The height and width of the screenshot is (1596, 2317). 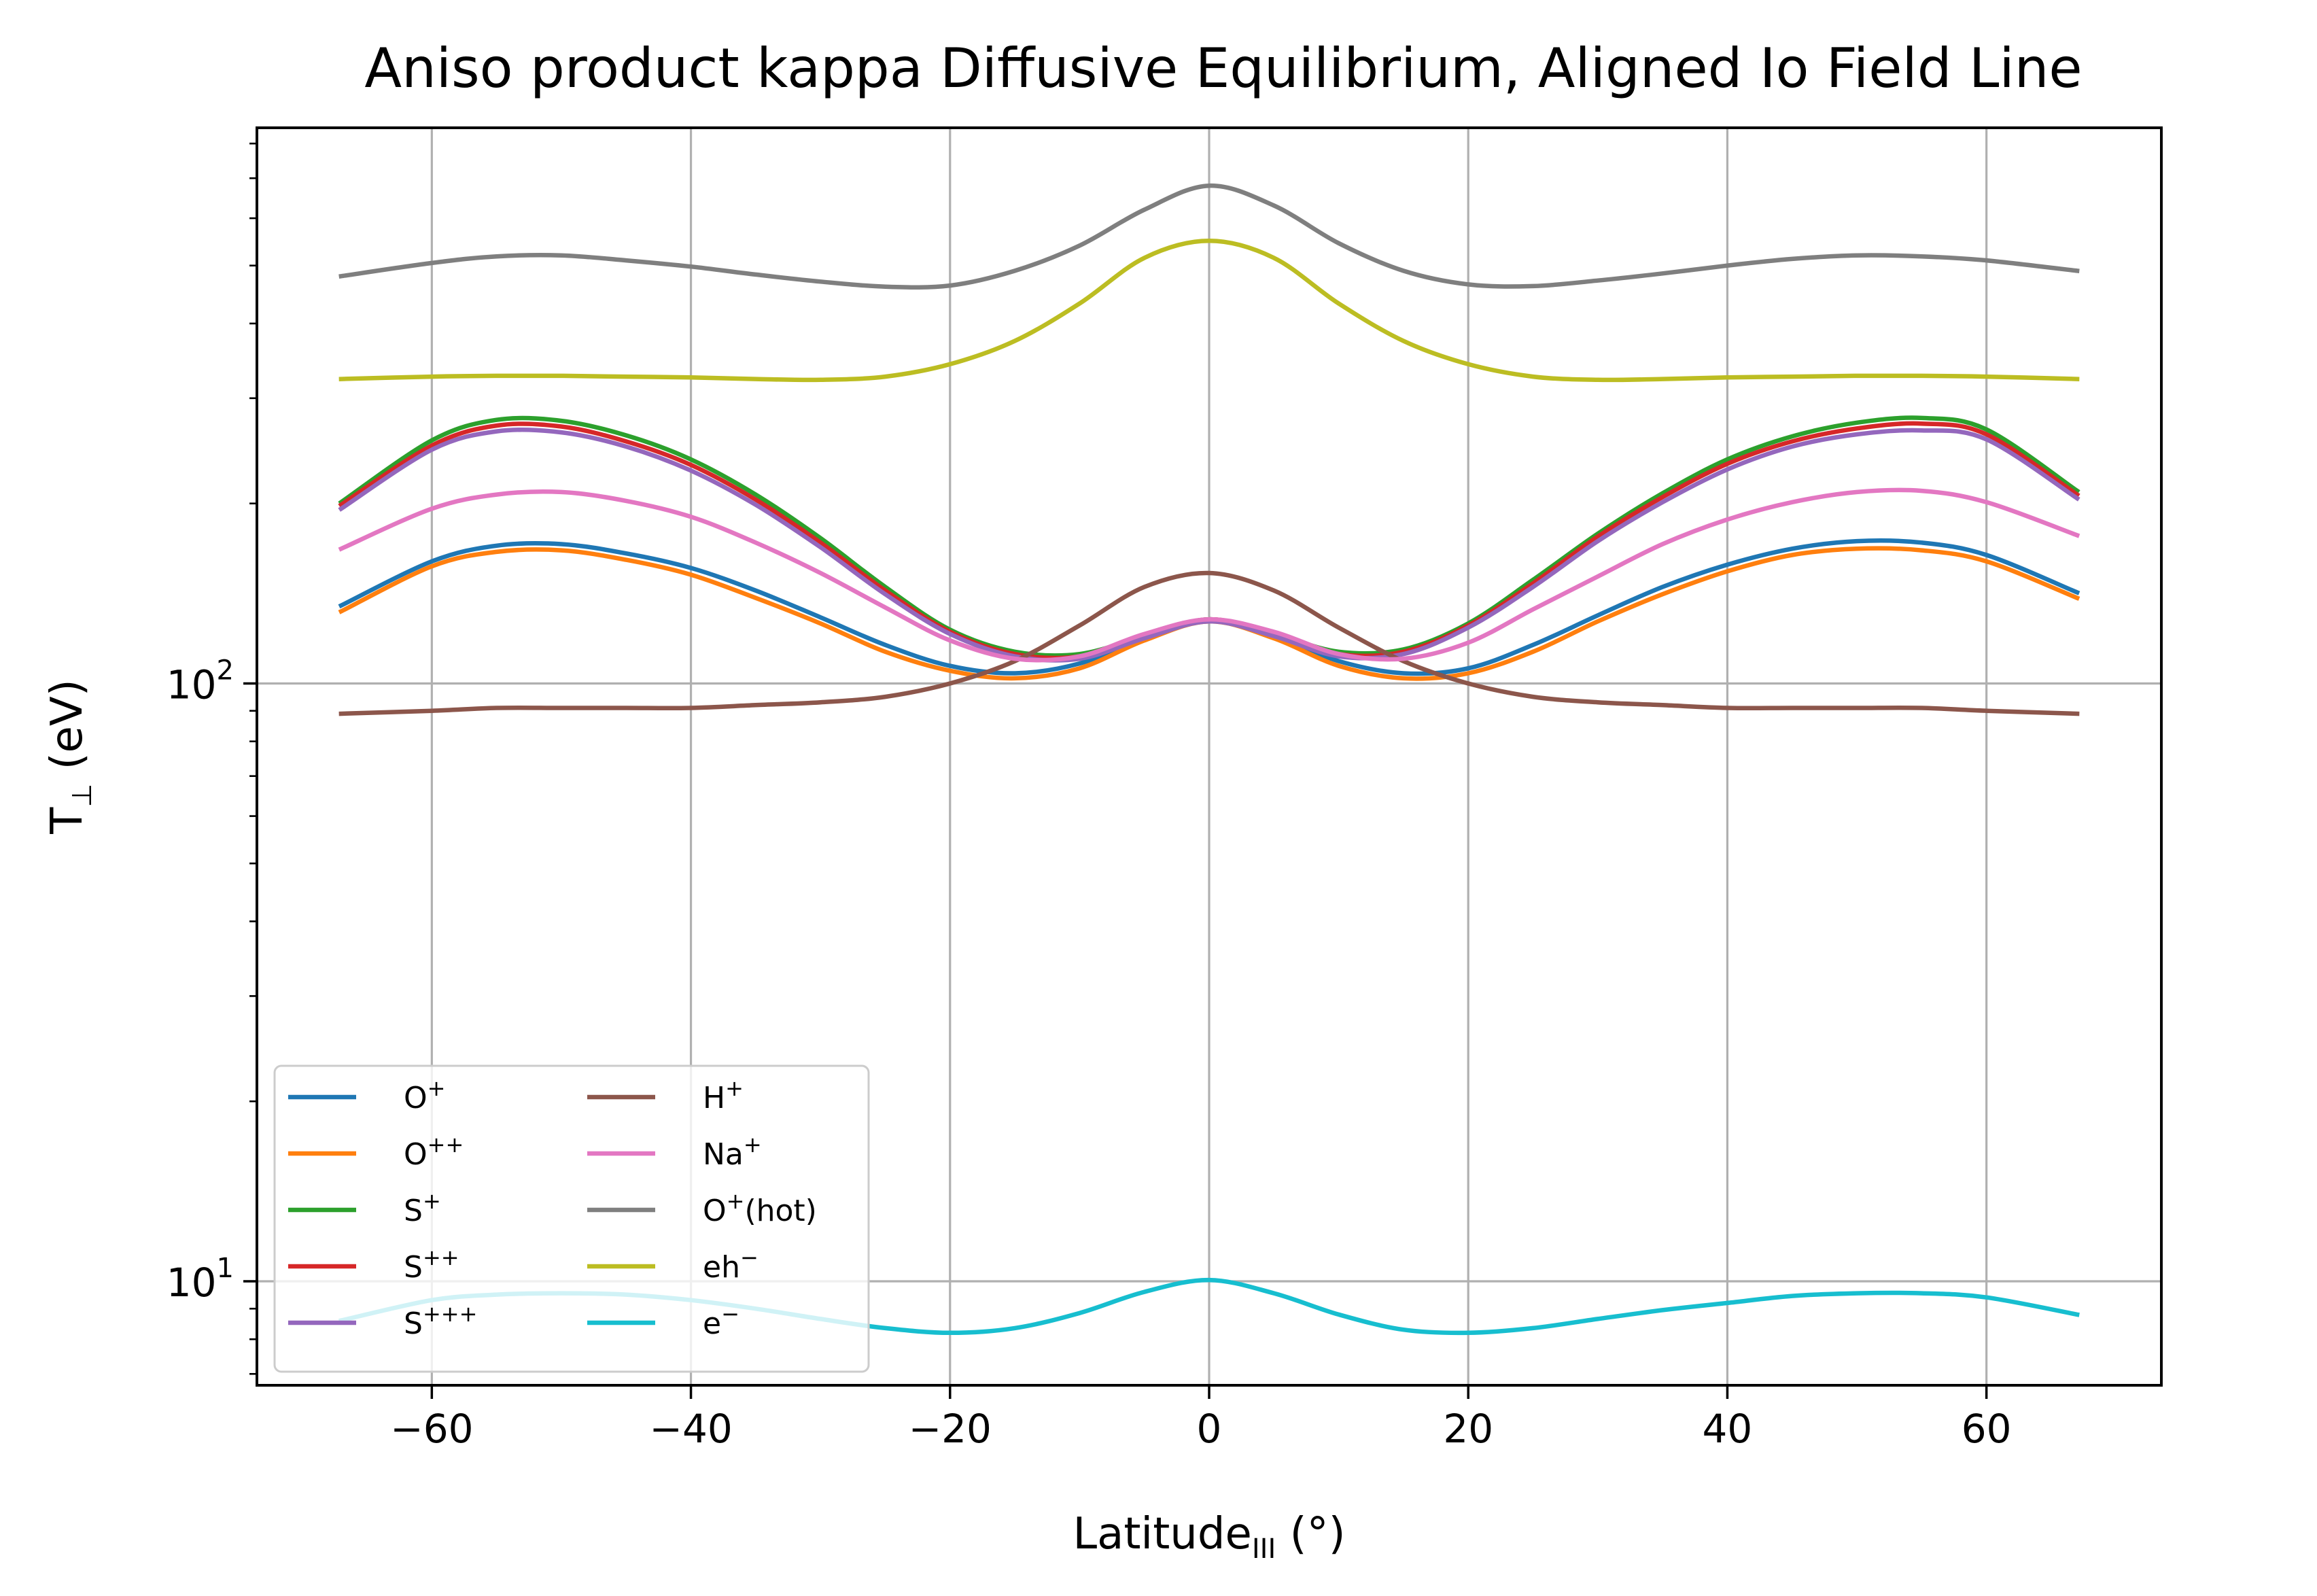 I want to click on legend-entry: O++, so click(x=376, y=1152).